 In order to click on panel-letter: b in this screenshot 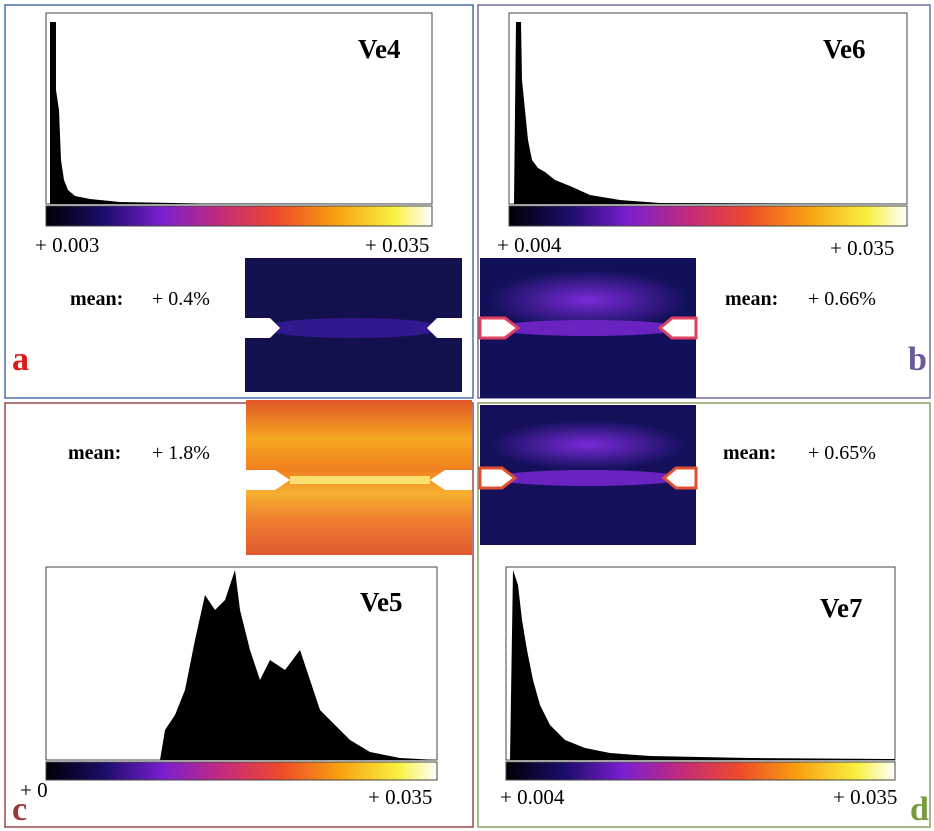, I will do `click(917, 359)`.